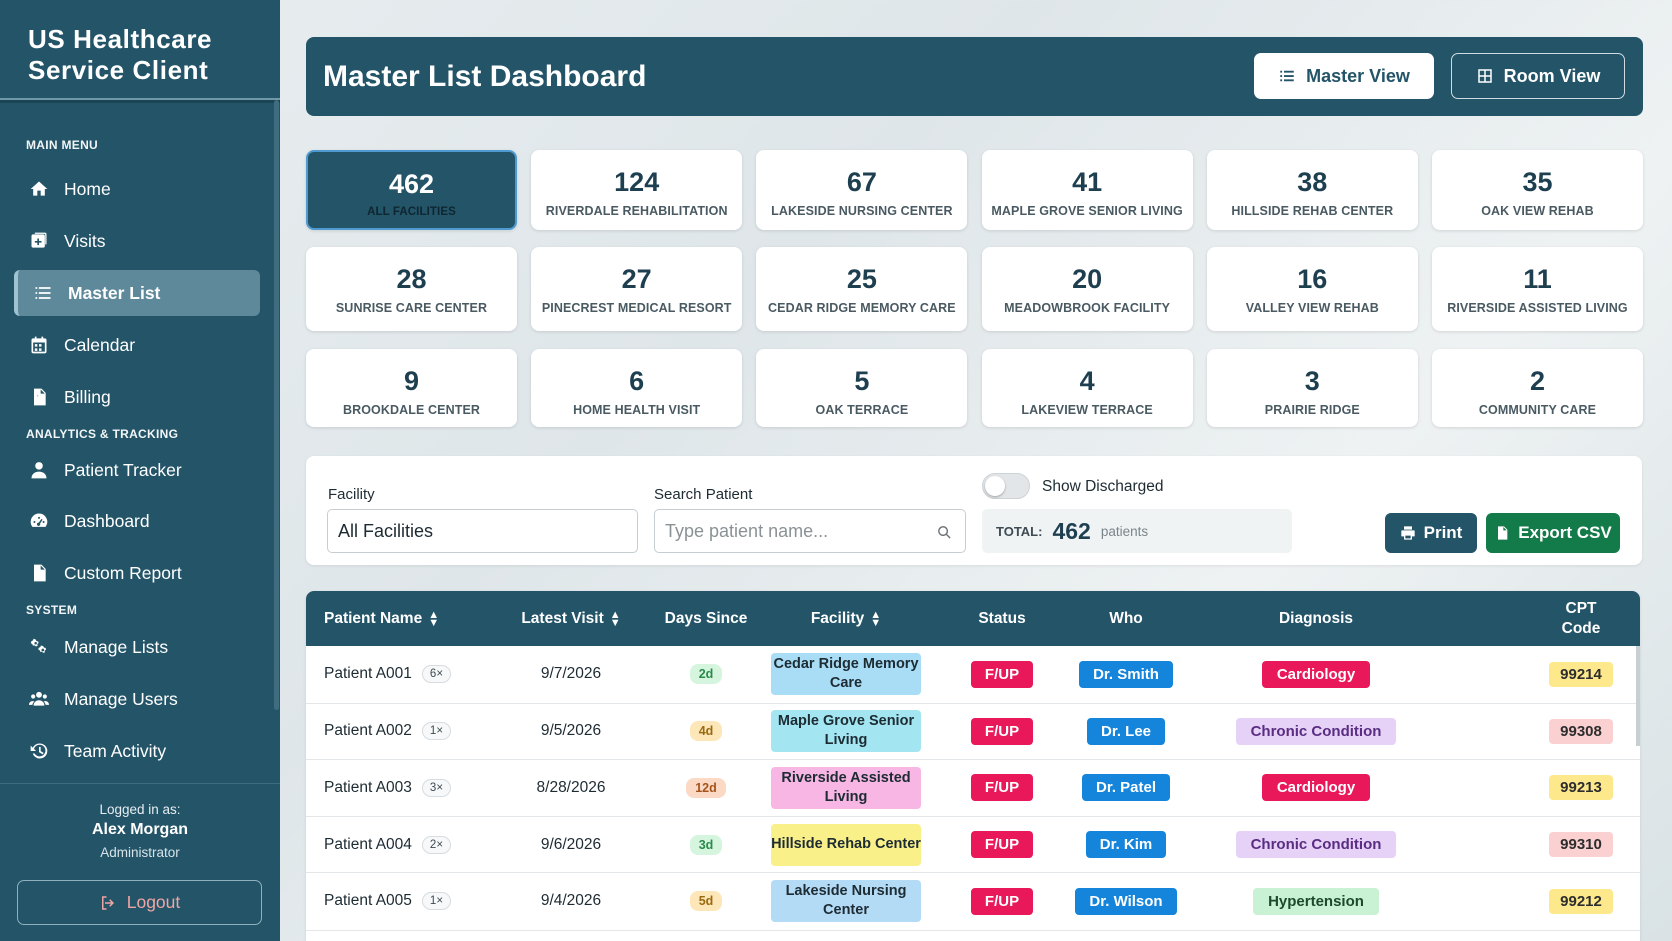 This screenshot has width=1672, height=941. Describe the element at coordinates (1312, 289) in the screenshot. I see `facility-card: 16 VALLEY VIEW REHAB` at that location.